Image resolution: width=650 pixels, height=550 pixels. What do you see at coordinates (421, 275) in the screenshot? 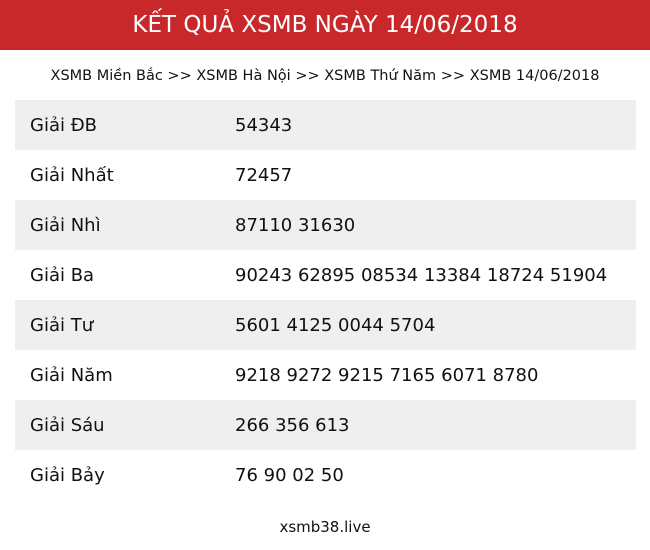
I see `prize-value: 90243 62895 08534 13384 18724 51904` at bounding box center [421, 275].